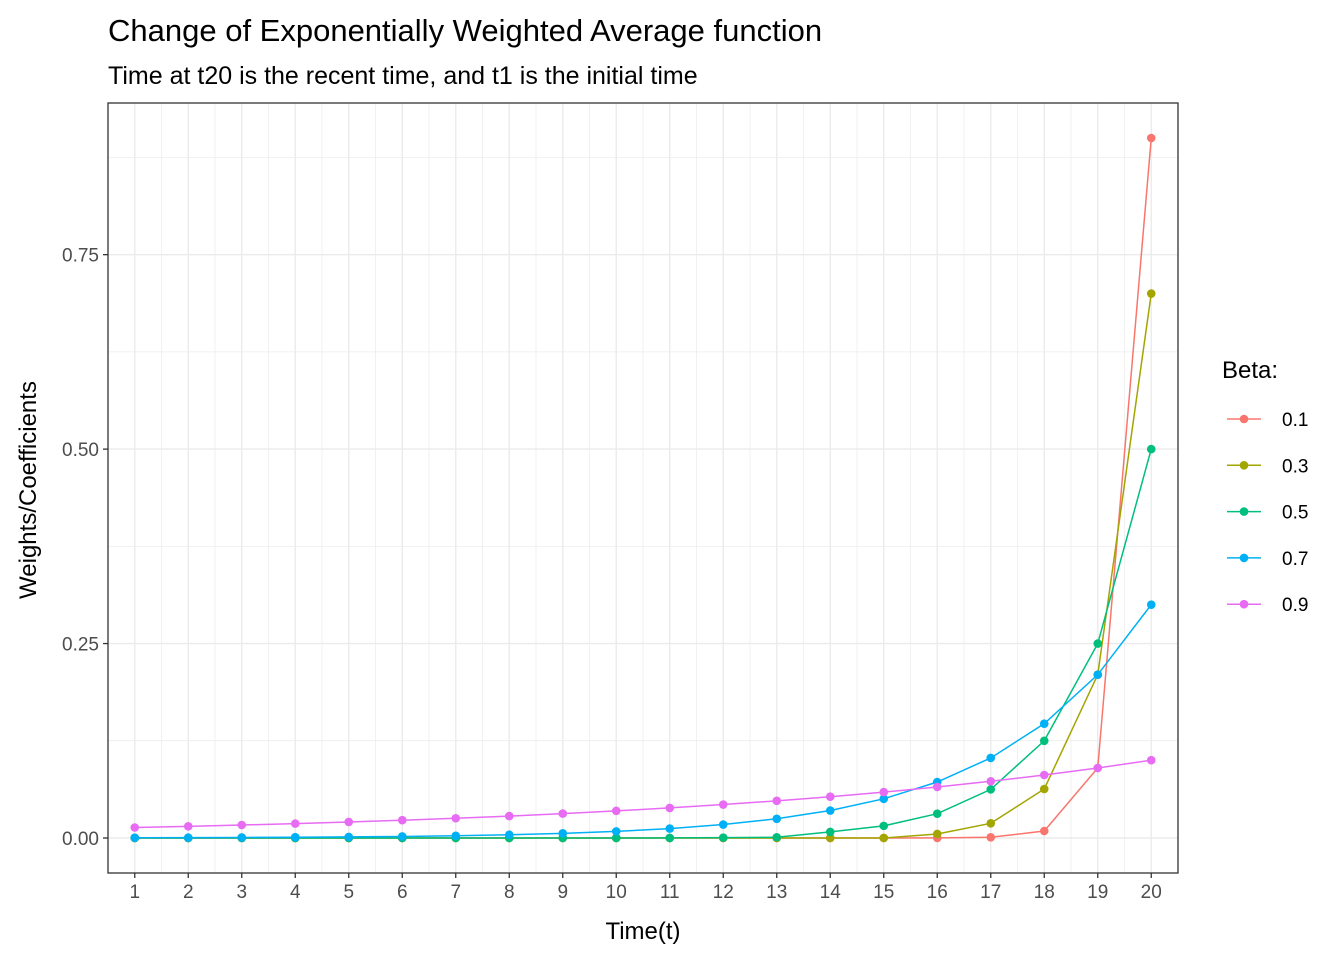 Image resolution: width=1344 pixels, height=960 pixels. What do you see at coordinates (642, 931) in the screenshot?
I see `x-axis-title: Time(t)` at bounding box center [642, 931].